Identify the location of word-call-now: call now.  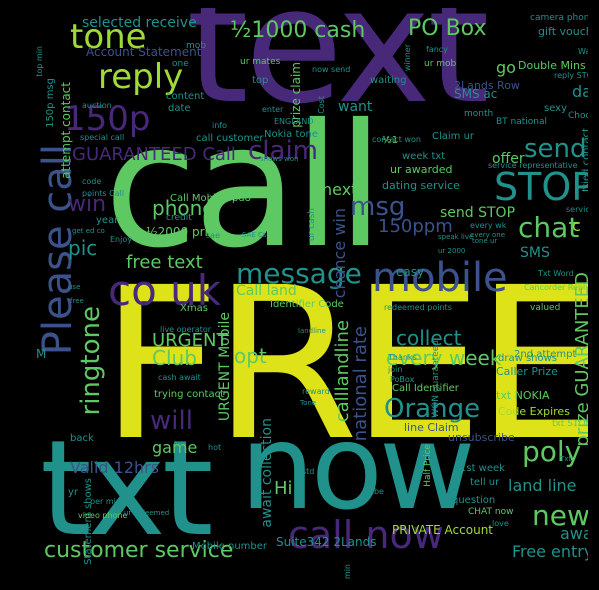
(366, 535).